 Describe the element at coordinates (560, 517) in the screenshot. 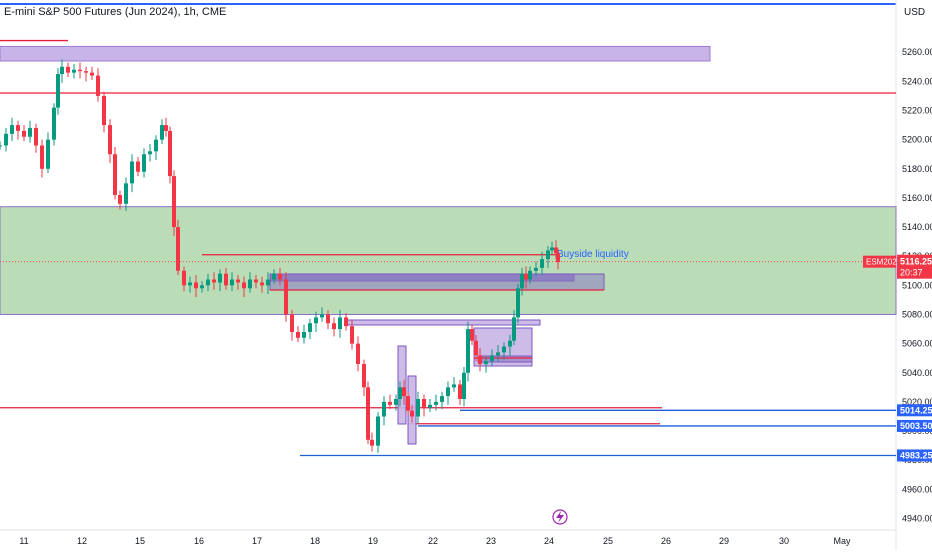

I see `lightning-icon` at that location.